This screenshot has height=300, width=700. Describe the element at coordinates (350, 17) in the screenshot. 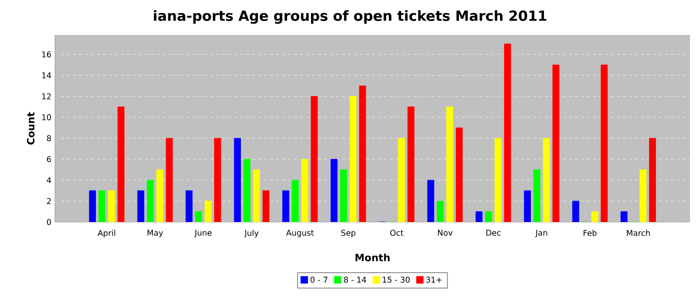

I see `chart-title: iana-ports Age groups of open tickets March 2011` at that location.